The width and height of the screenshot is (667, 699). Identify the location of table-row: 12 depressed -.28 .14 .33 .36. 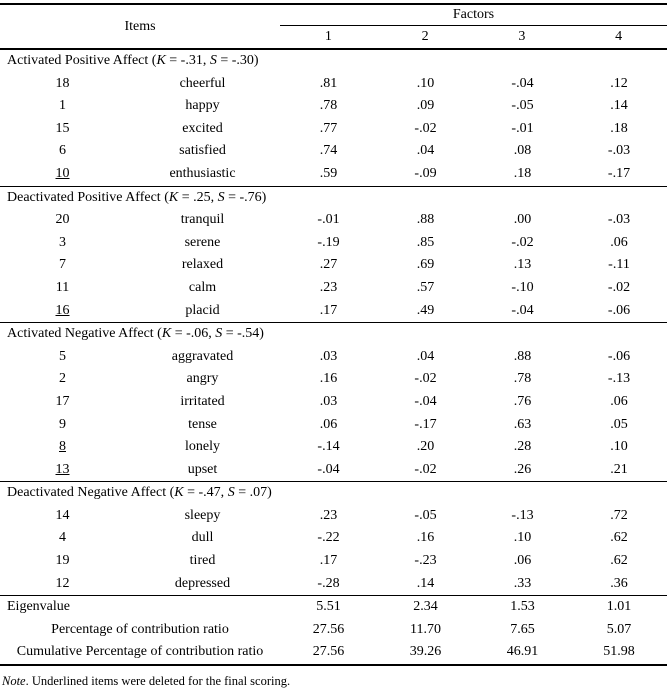
(333, 584).